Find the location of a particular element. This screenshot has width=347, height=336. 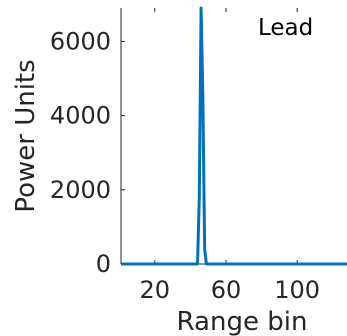

x-axis-title: Range bin is located at coordinates (242, 321).